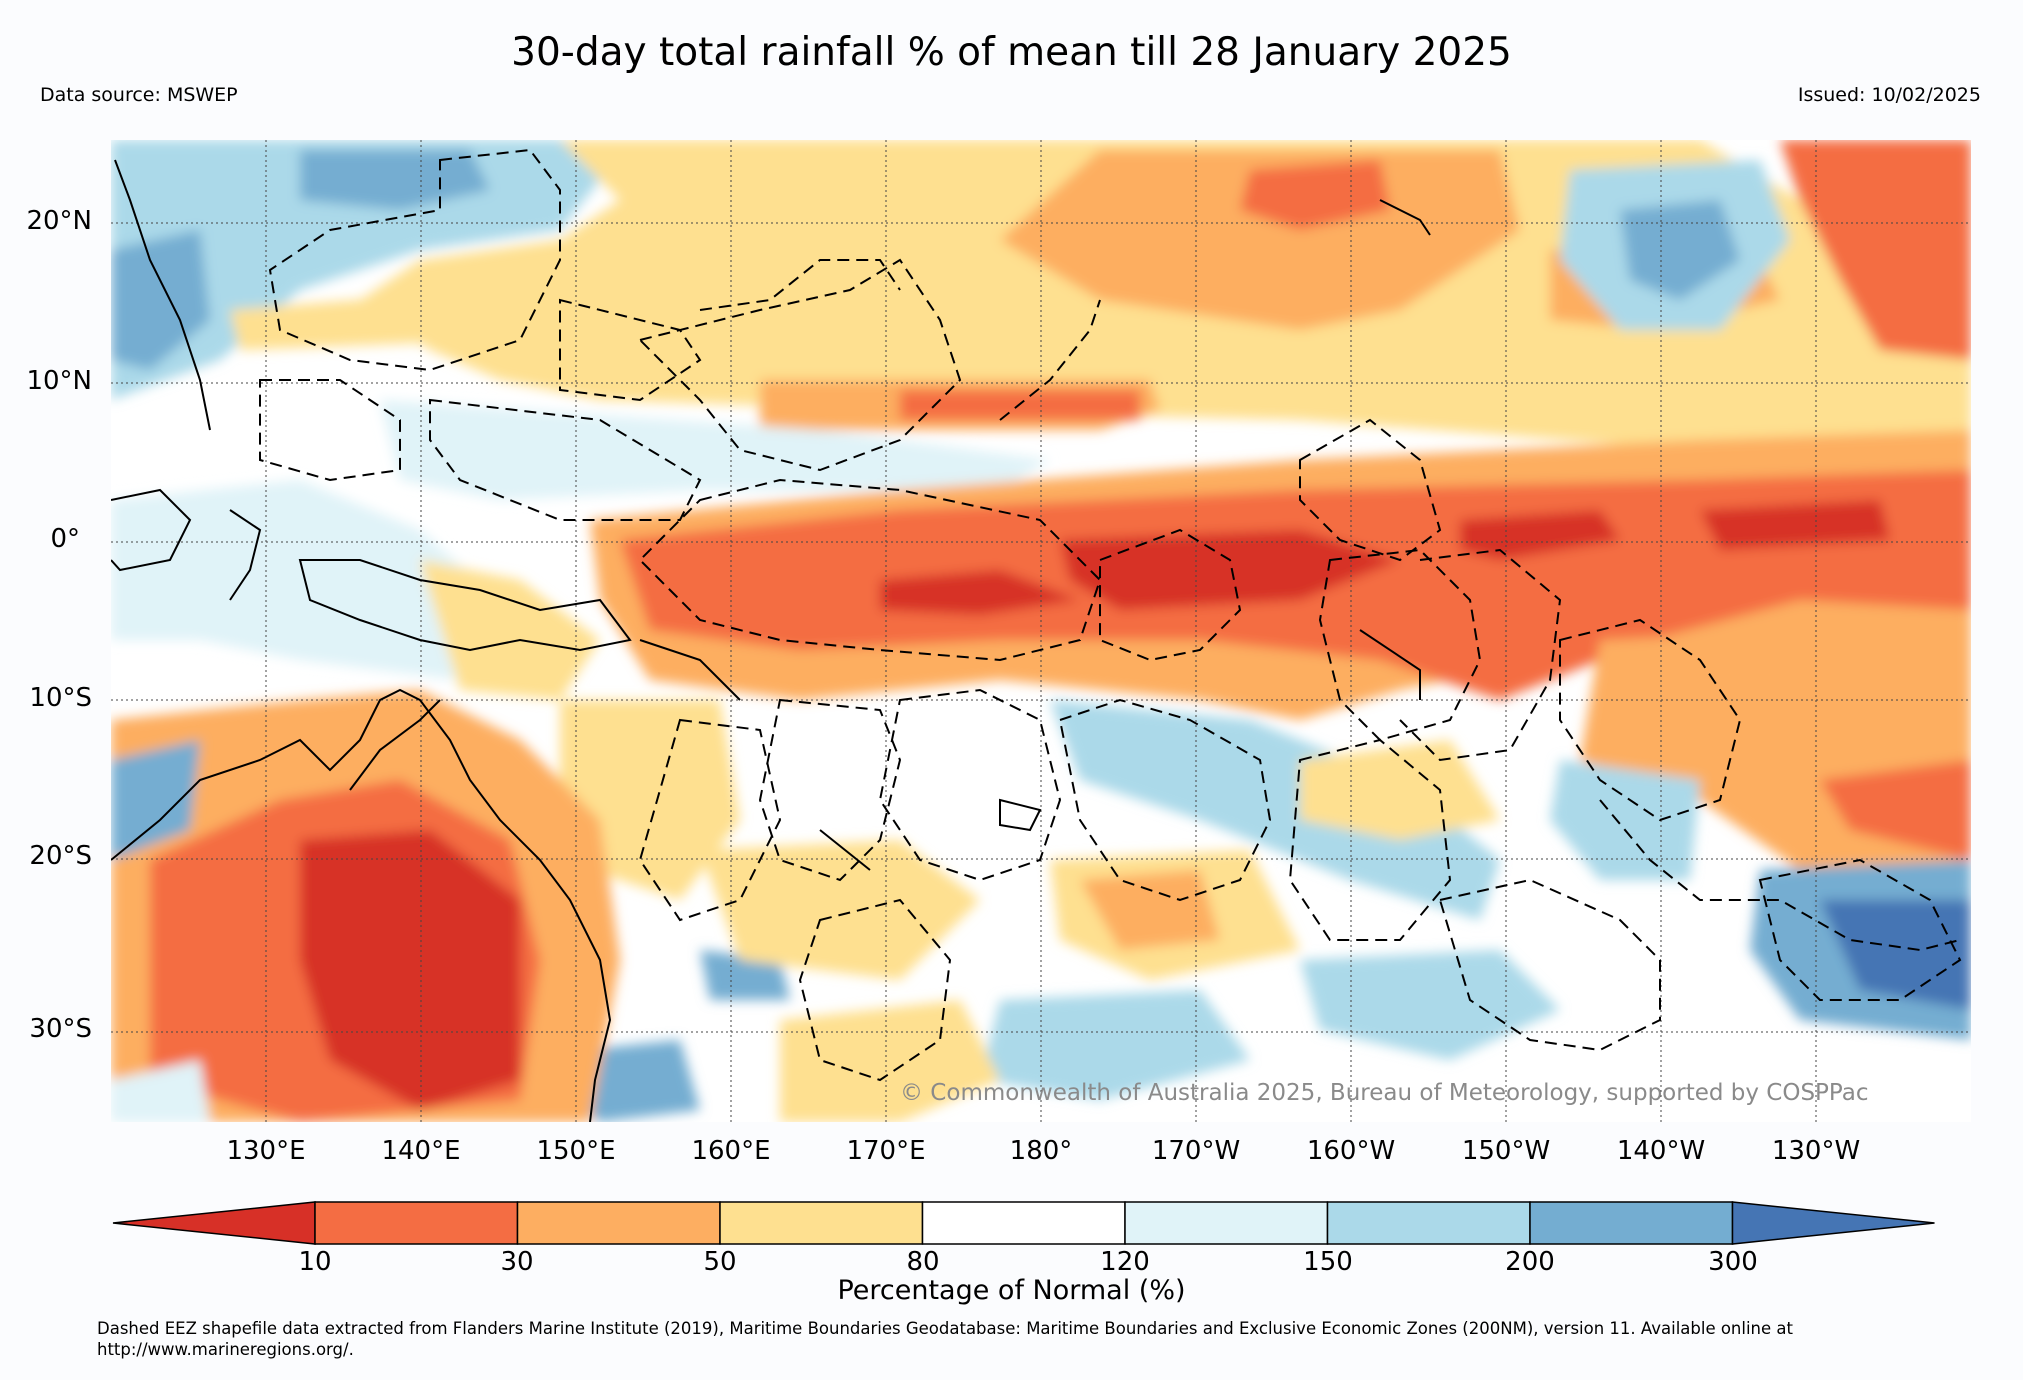  What do you see at coordinates (1506, 1151) in the screenshot?
I see `lon-label: 150°W` at bounding box center [1506, 1151].